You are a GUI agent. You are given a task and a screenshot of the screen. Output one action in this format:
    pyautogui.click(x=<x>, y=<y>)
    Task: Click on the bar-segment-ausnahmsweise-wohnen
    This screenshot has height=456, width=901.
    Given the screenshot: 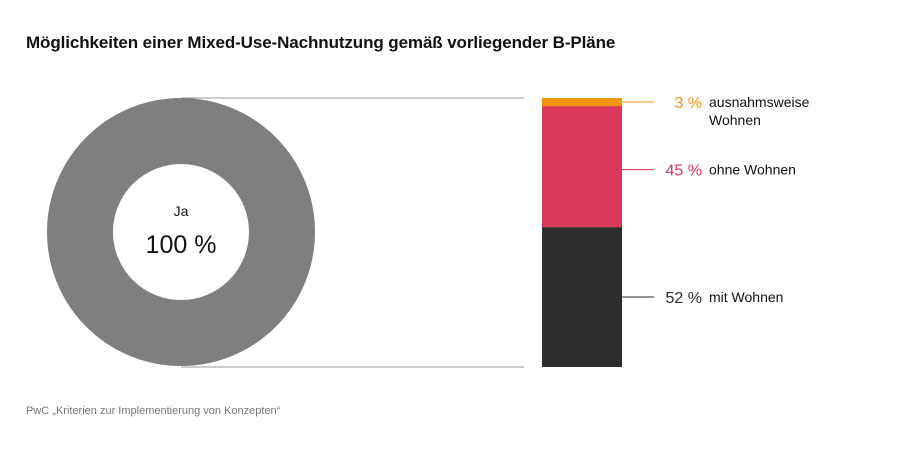 What is the action you would take?
    pyautogui.click(x=582, y=102)
    